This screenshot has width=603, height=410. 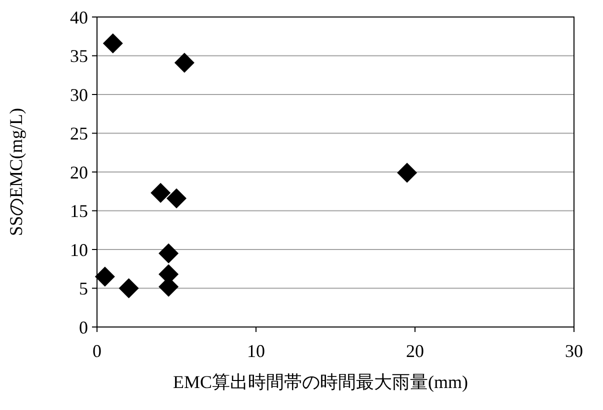 I want to click on x-tick-label: 30, so click(x=574, y=351).